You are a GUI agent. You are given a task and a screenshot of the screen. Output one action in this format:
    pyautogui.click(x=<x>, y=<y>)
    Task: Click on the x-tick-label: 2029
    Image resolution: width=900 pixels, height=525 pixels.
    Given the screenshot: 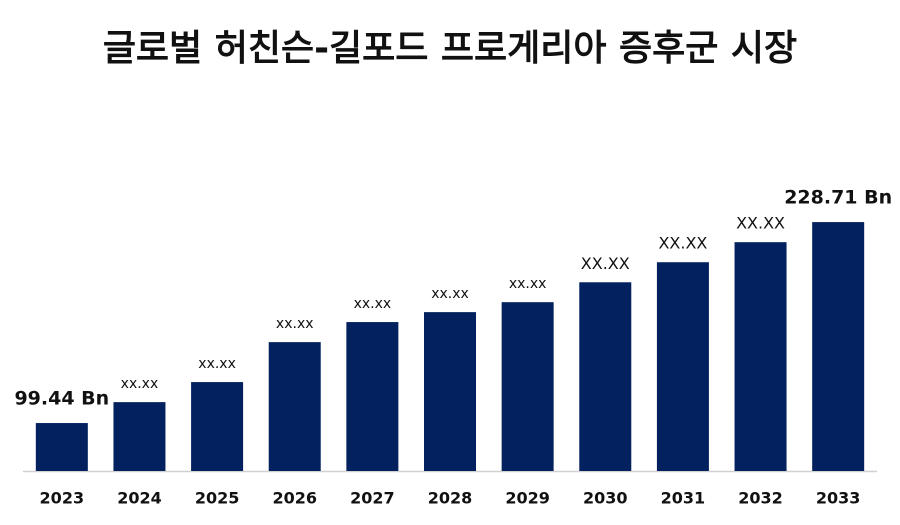 What is the action you would take?
    pyautogui.click(x=527, y=498)
    